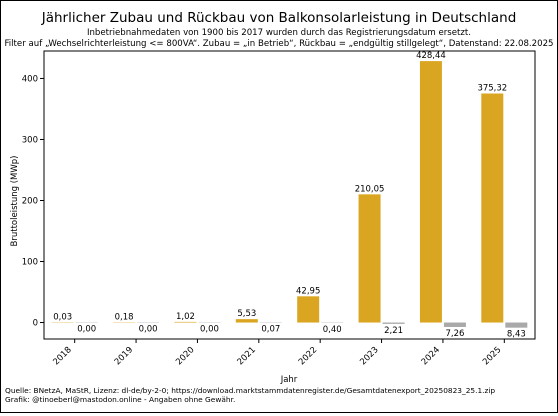 The height and width of the screenshot is (416, 558). I want to click on y-tick-label: 400, so click(30, 79).